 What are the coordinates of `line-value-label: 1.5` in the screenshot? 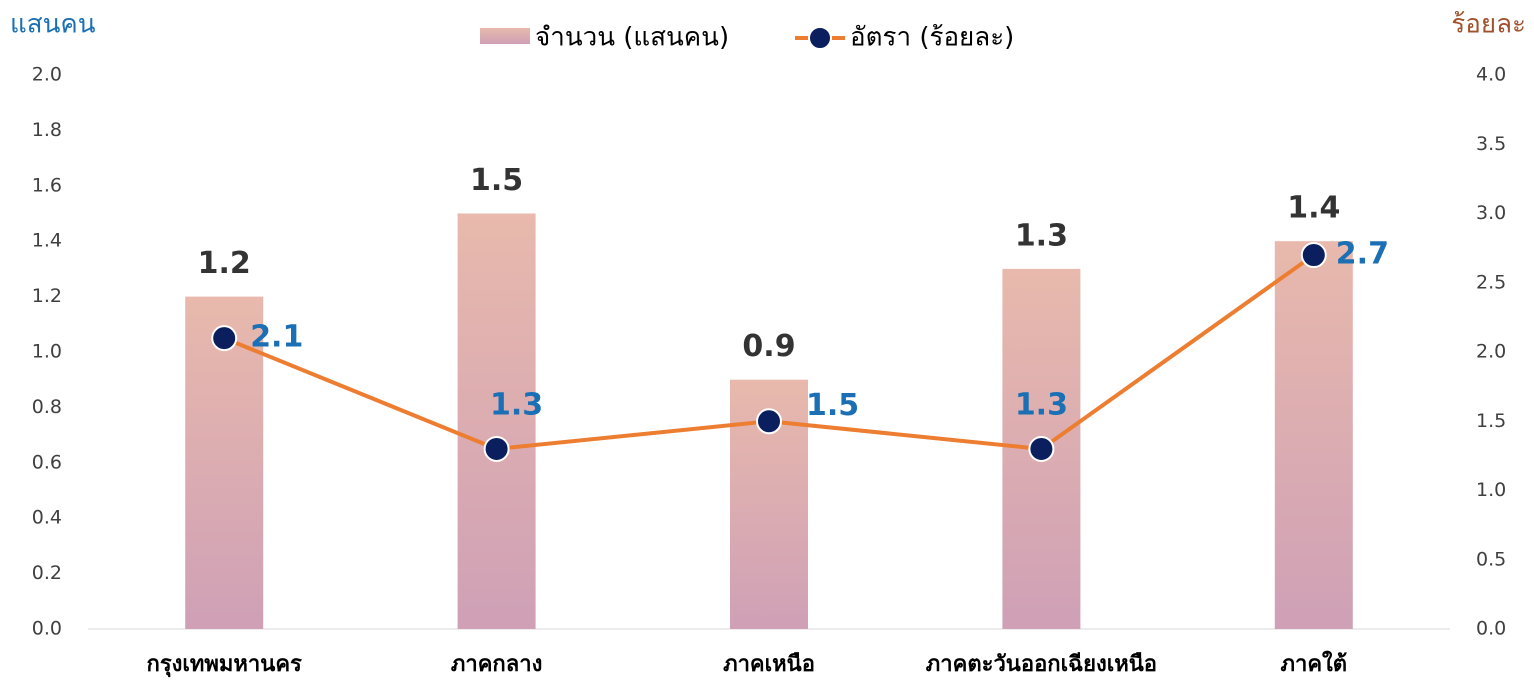 It's located at (832, 405).